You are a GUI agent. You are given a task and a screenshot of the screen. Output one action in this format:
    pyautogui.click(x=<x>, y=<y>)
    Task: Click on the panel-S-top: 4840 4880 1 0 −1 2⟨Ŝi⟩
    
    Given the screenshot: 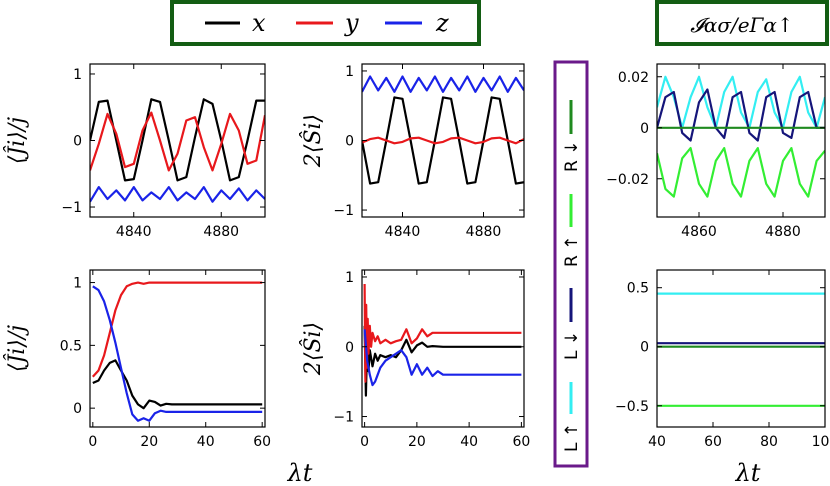 What is the action you would take?
    pyautogui.click(x=412, y=151)
    